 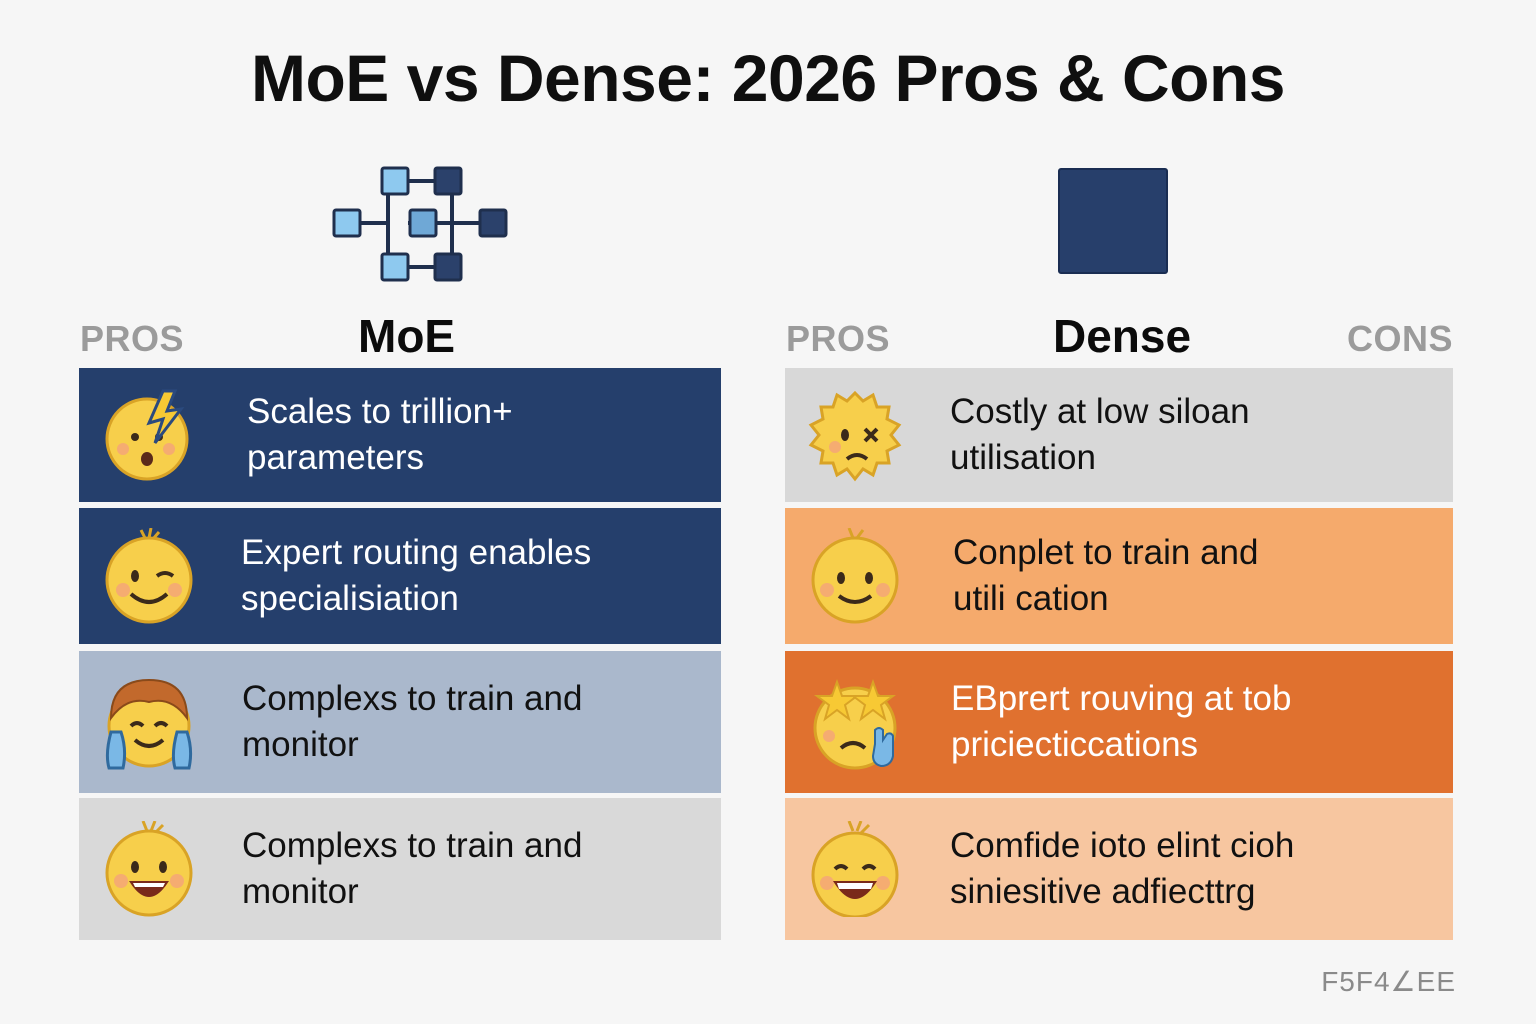 I want to click on moe-row-text: Scales to trillion+ parameters, so click(x=380, y=434).